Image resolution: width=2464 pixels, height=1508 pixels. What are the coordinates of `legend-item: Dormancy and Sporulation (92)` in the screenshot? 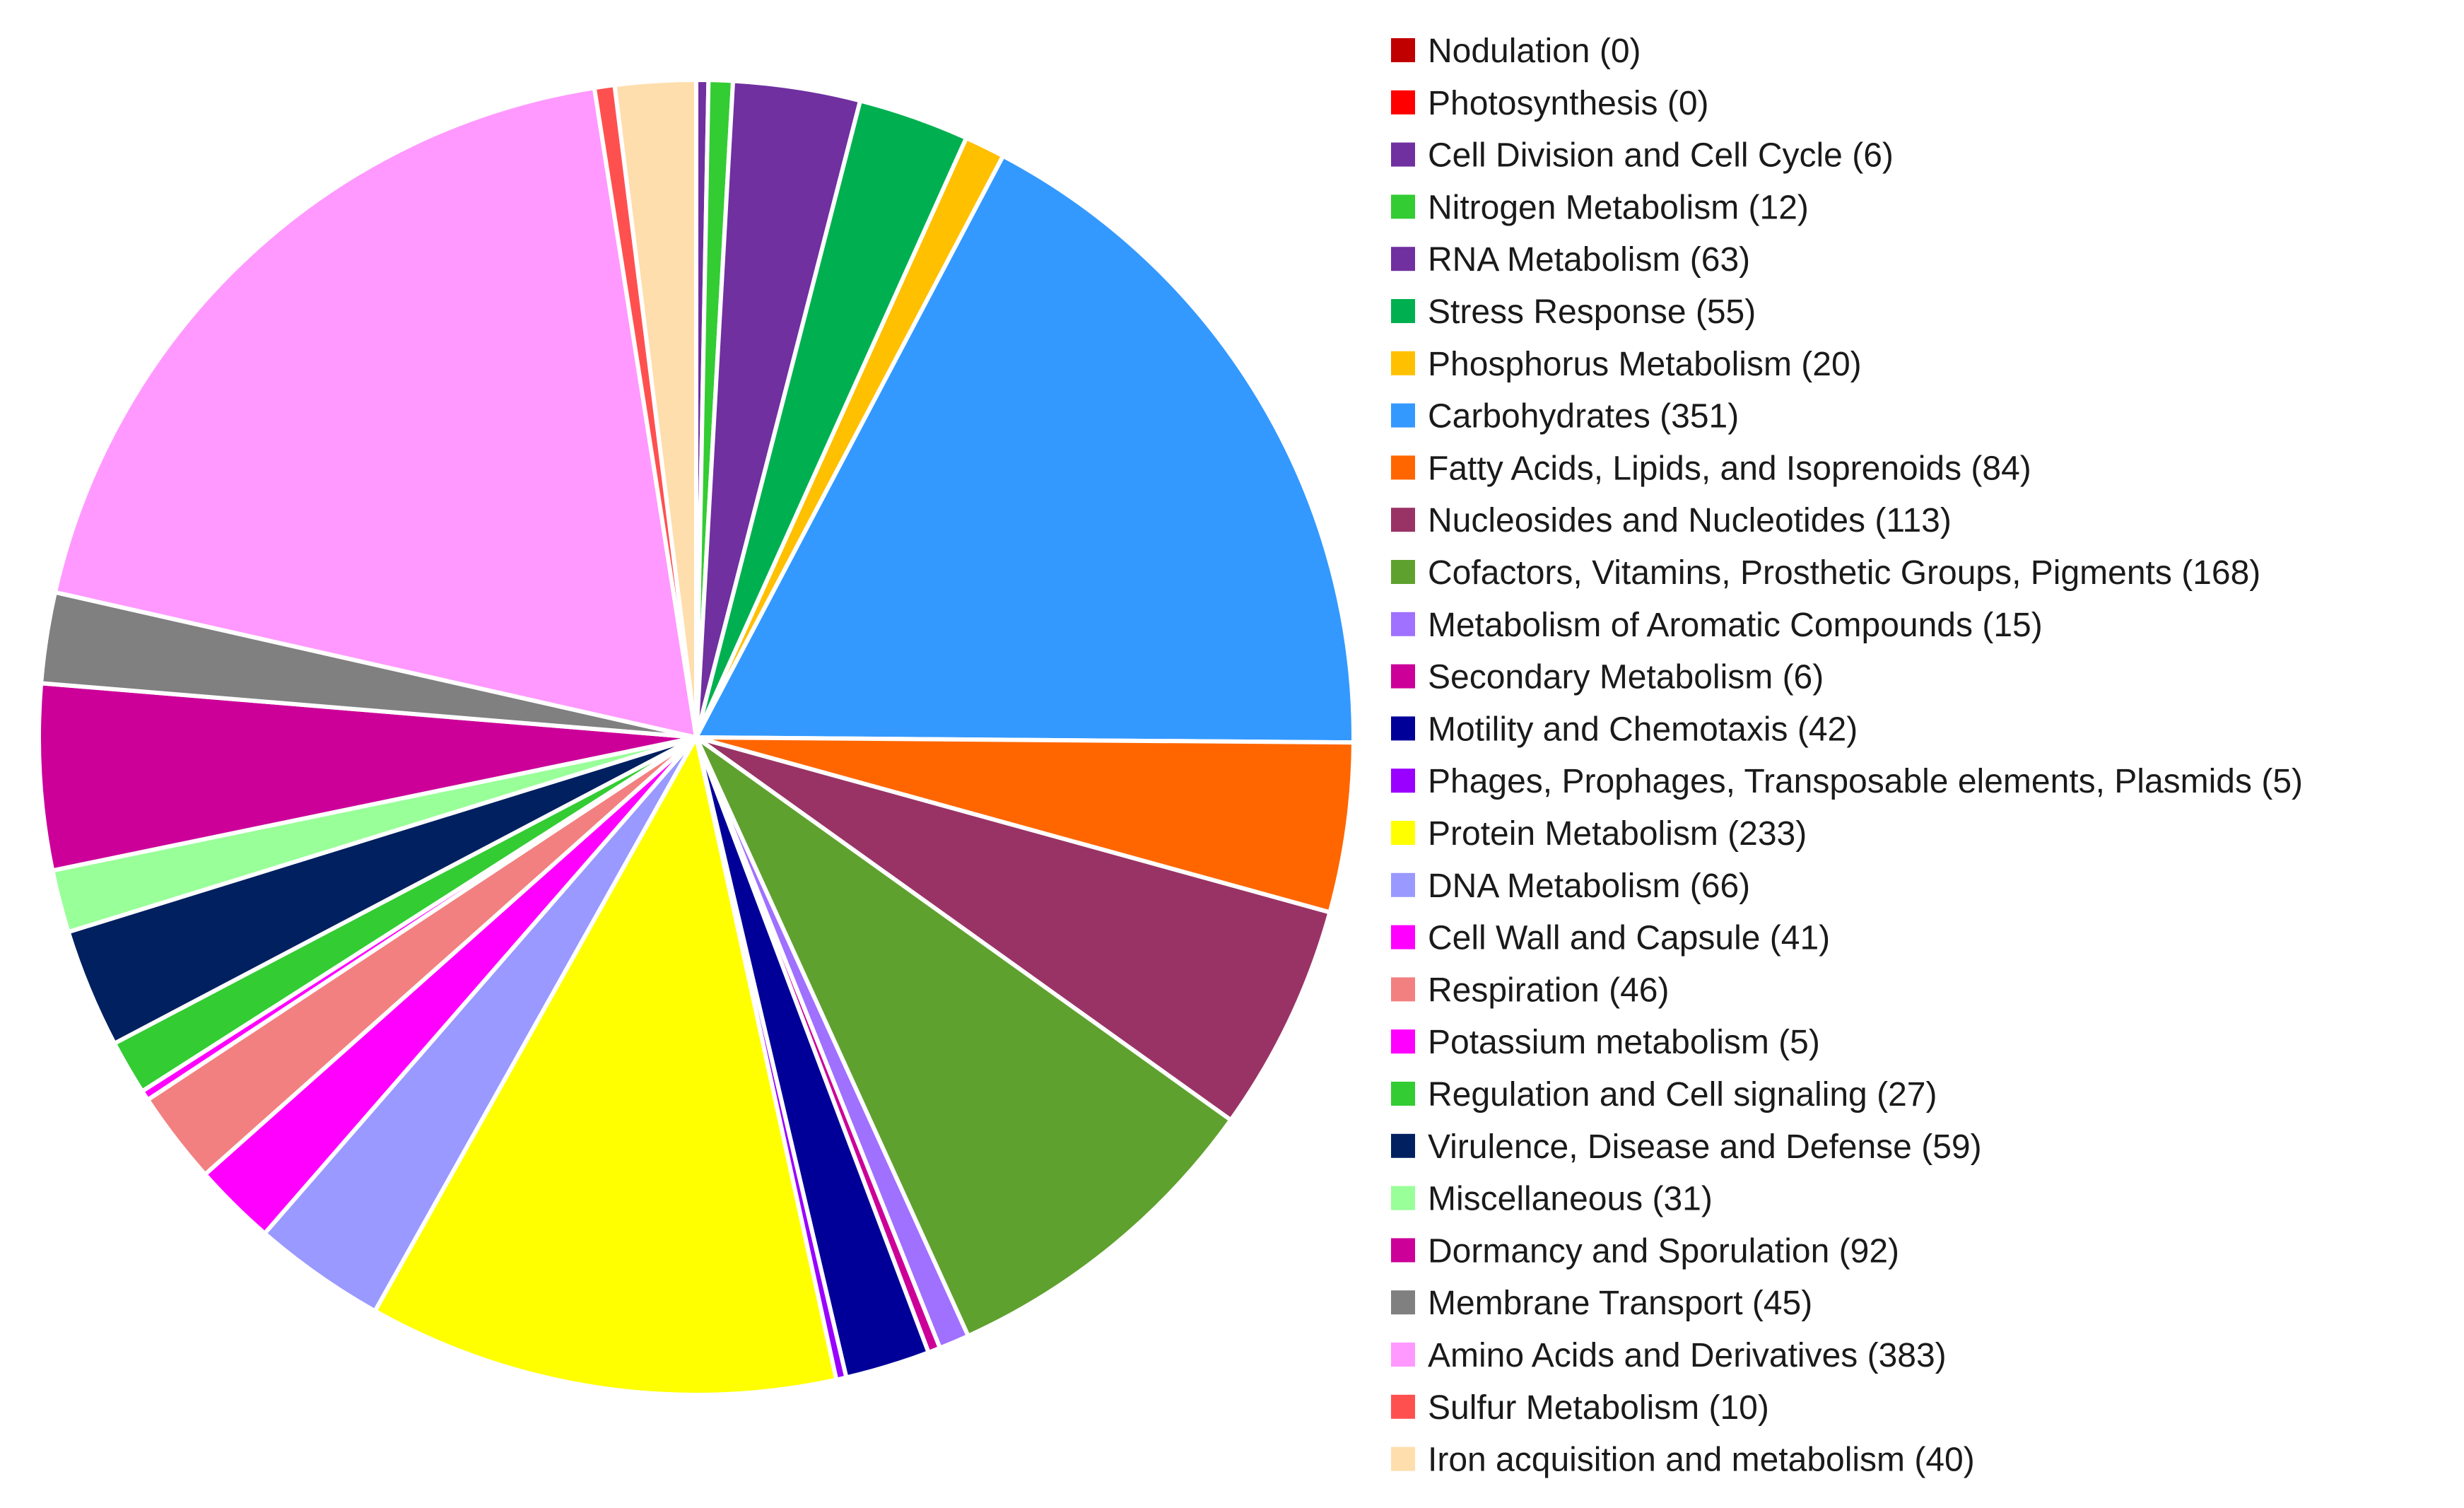 It's located at (1645, 1251).